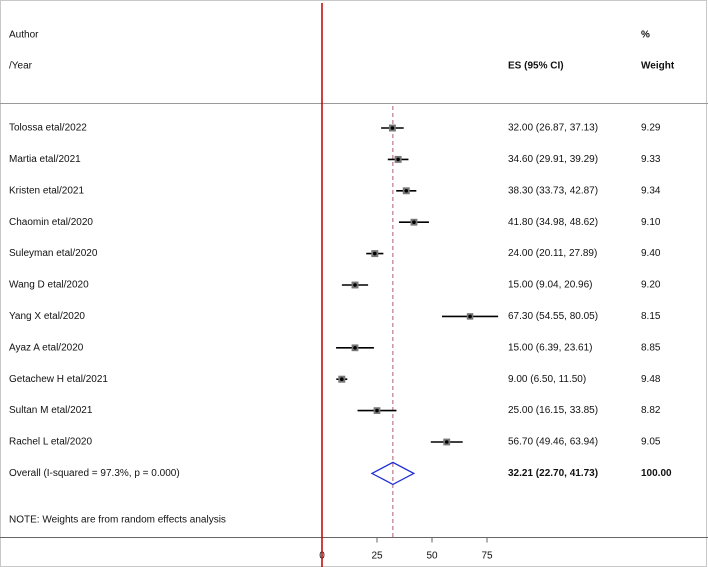 Image resolution: width=708 pixels, height=567 pixels. What do you see at coordinates (24, 35) in the screenshot?
I see `header-author: Author` at bounding box center [24, 35].